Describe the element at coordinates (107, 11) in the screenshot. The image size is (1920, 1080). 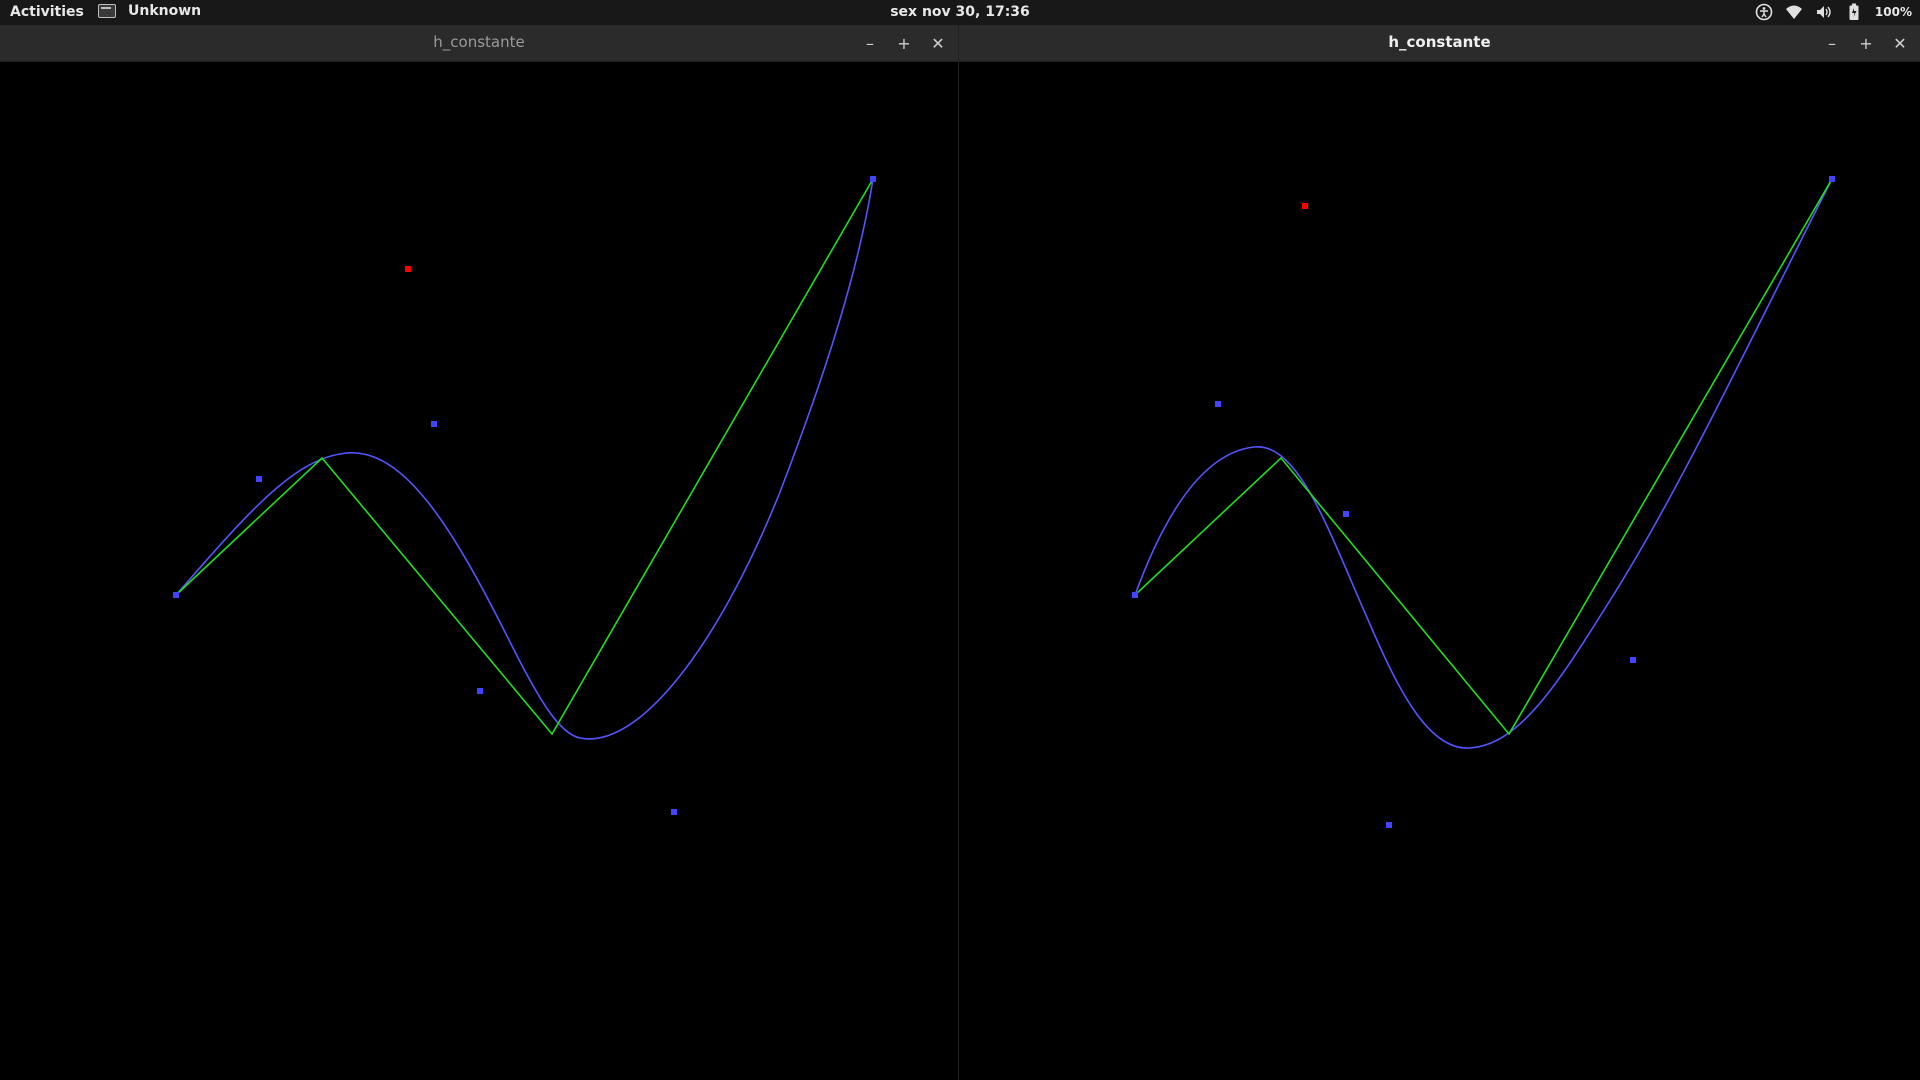
I see `app-window-icon` at that location.